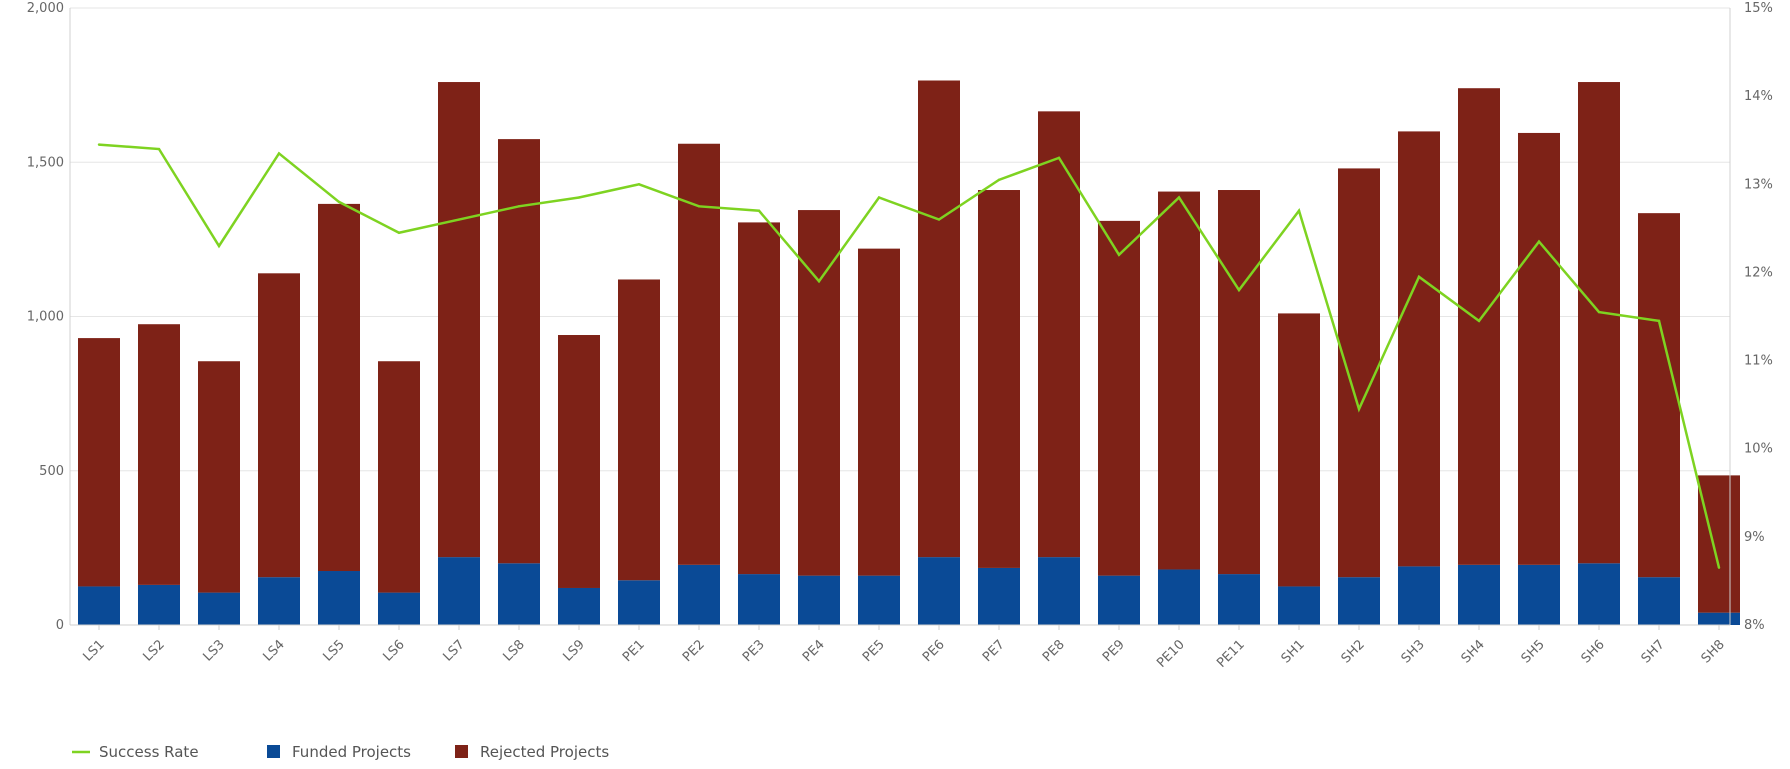 The width and height of the screenshot is (1790, 769). What do you see at coordinates (879, 600) in the screenshot?
I see `bar-funded-pe5` at bounding box center [879, 600].